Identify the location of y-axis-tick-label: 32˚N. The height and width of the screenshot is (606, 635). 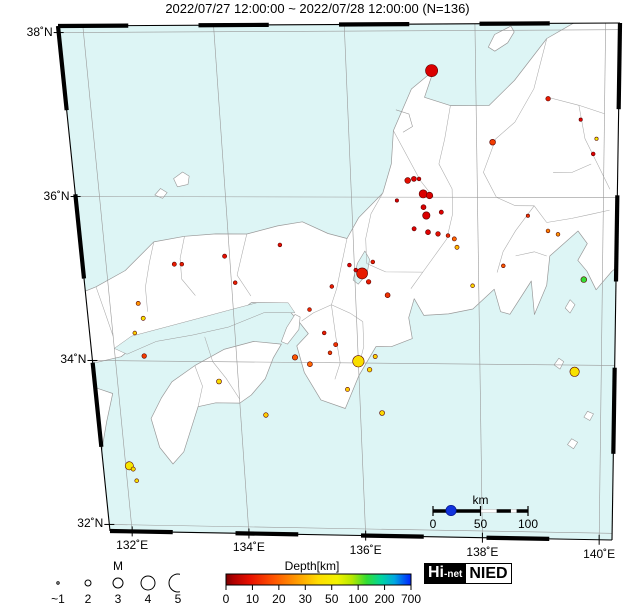
(90, 523).